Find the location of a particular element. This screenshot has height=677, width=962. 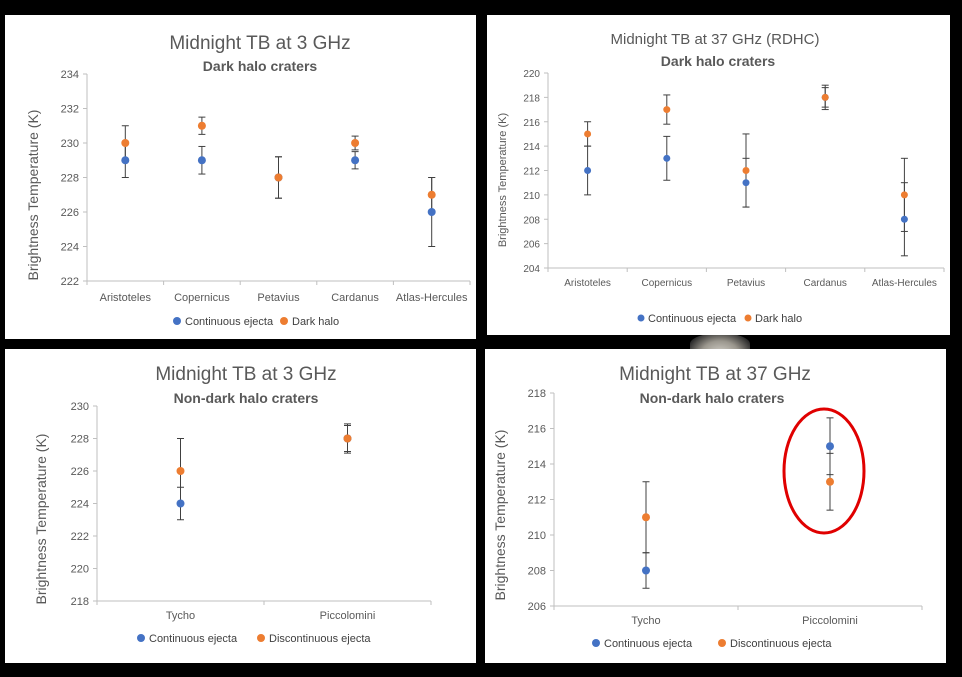

highlight-ellipse is located at coordinates (824, 471).